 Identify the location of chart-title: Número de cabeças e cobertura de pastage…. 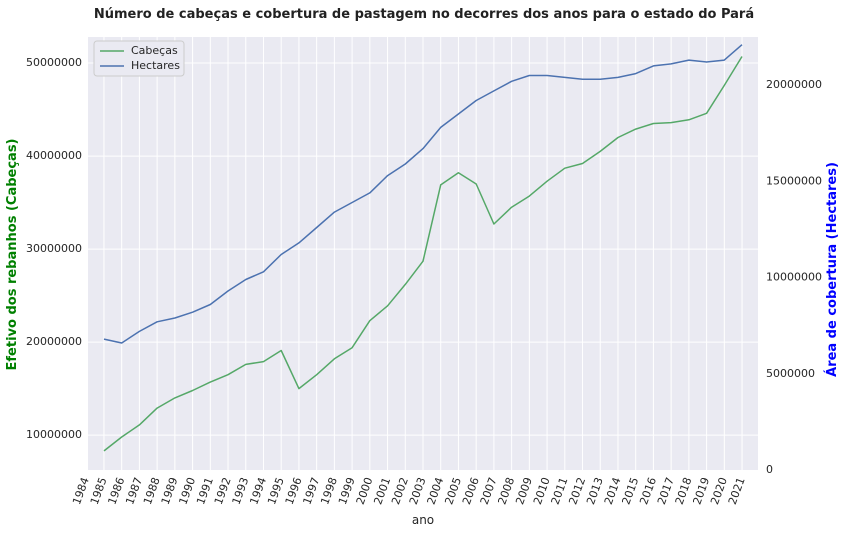
(424, 14).